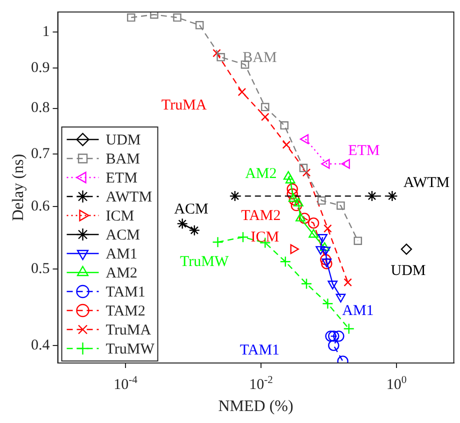  Describe the element at coordinates (122, 273) in the screenshot. I see `legend-label: AM2` at that location.